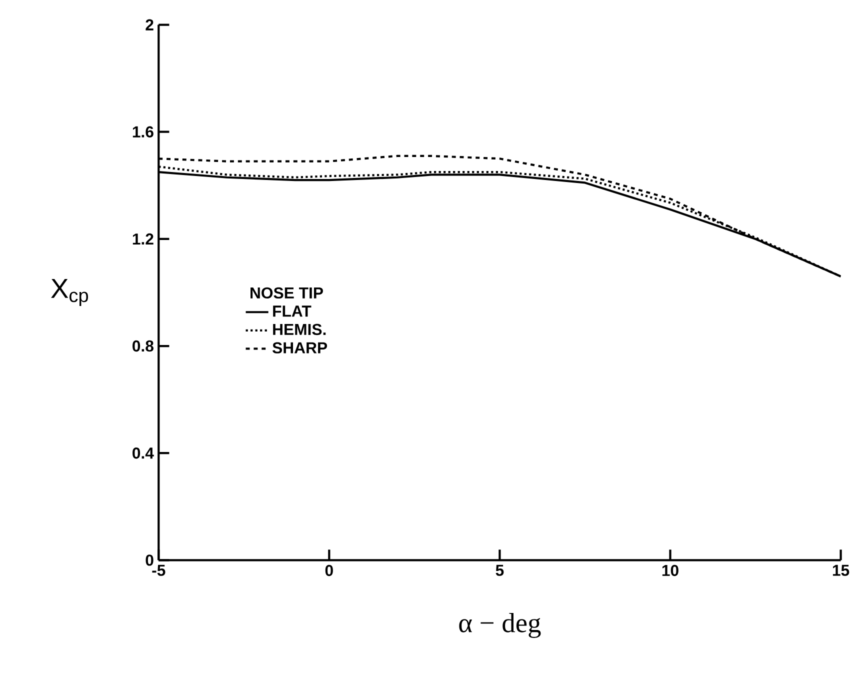 The image size is (854, 680). Describe the element at coordinates (500, 570) in the screenshot. I see `x-tick-label: 5` at that location.